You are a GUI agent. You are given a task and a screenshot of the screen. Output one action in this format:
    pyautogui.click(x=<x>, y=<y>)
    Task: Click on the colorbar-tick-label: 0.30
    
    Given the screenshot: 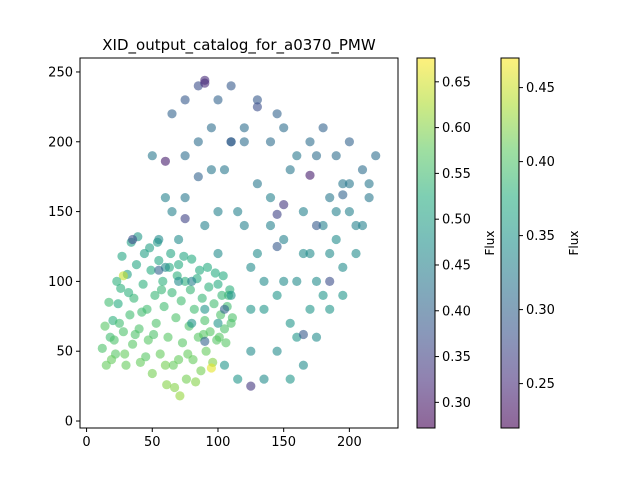 What is the action you would take?
    pyautogui.click(x=540, y=310)
    